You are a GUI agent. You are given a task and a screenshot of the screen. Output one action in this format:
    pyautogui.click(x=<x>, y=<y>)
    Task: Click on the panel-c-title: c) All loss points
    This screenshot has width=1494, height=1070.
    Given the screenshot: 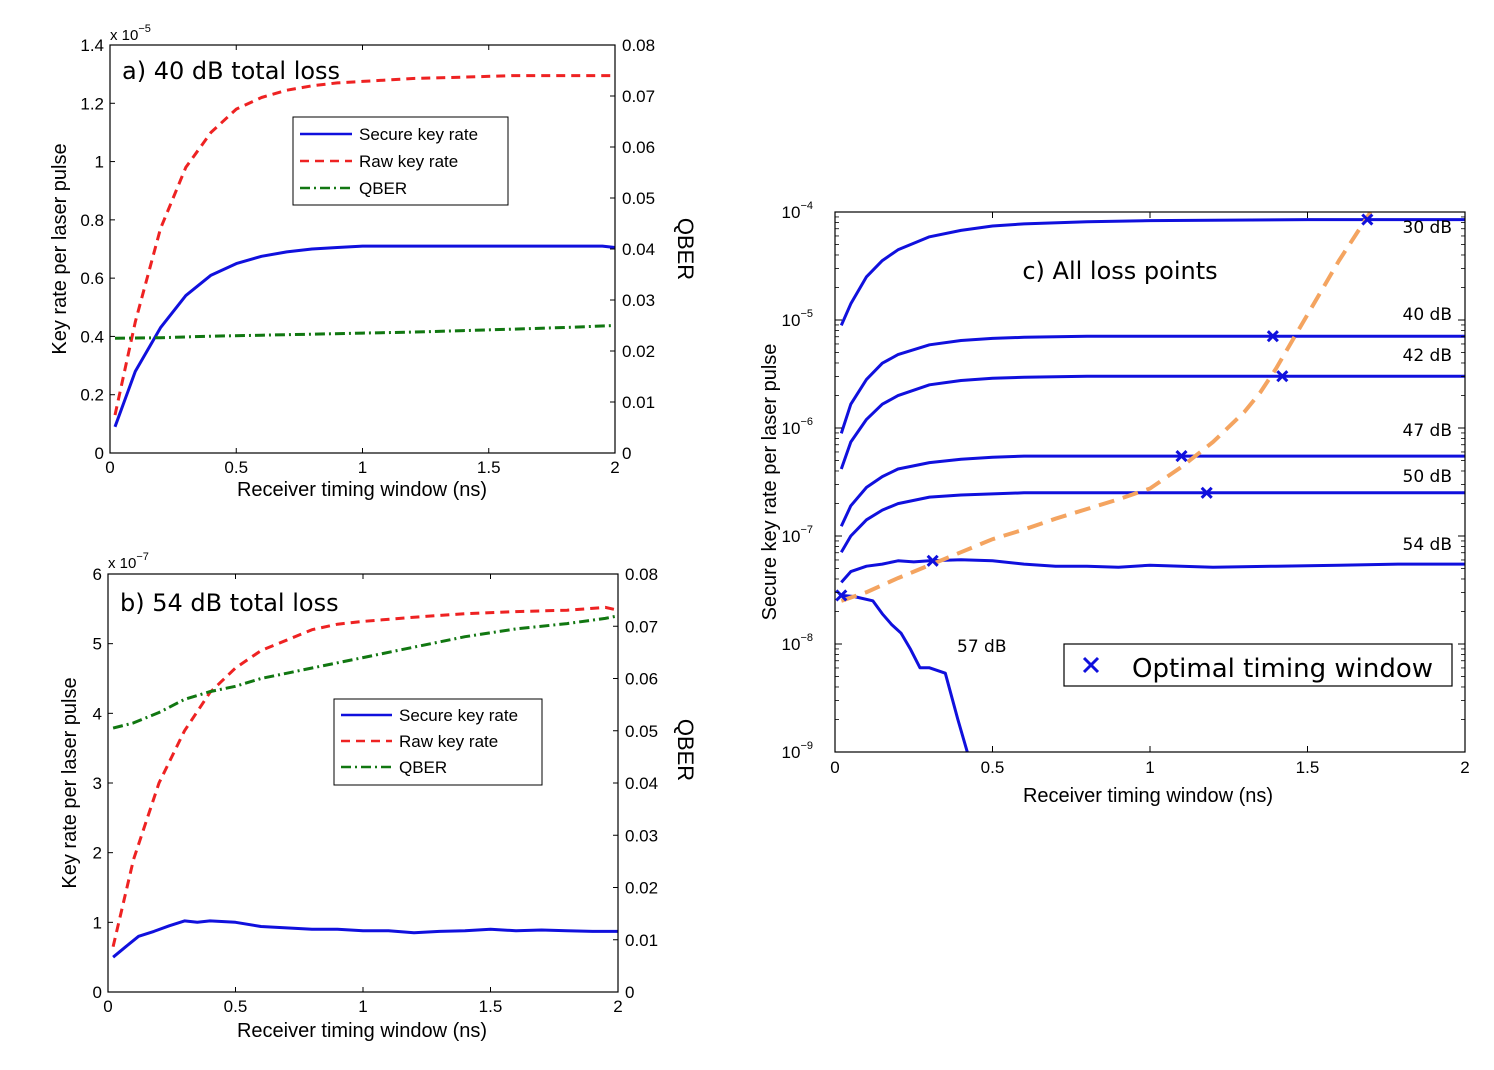 What is the action you would take?
    pyautogui.click(x=1119, y=271)
    